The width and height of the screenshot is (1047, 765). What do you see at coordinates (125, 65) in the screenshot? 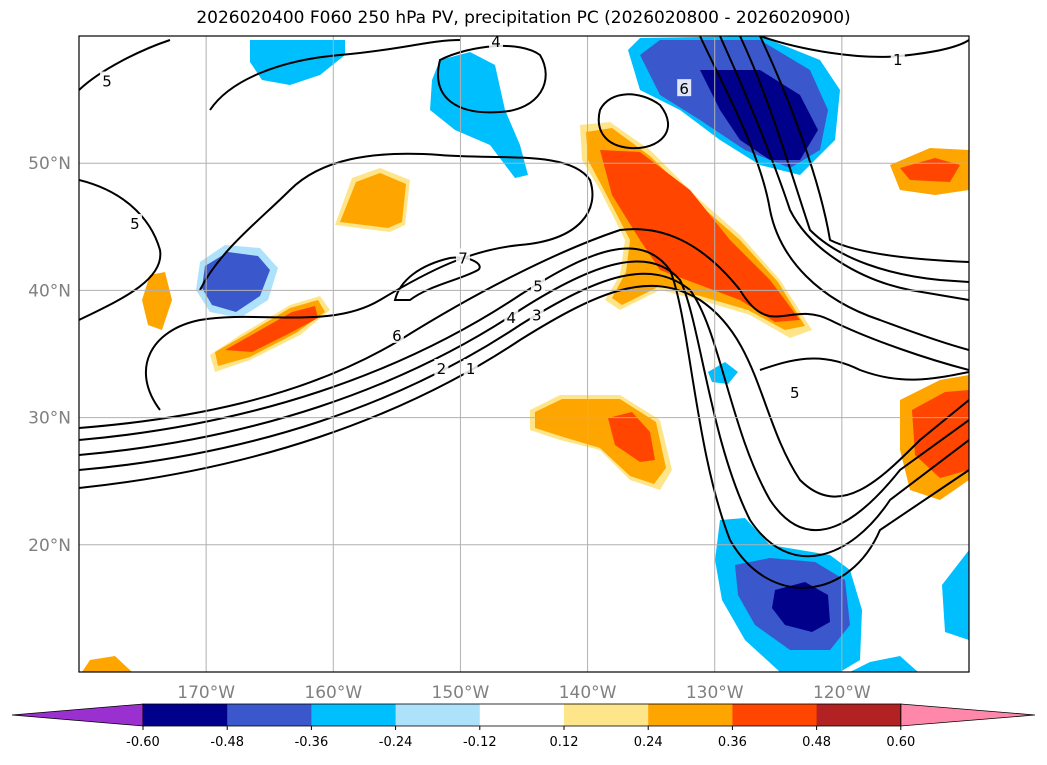
I see `pv-contour-5-nw` at bounding box center [125, 65].